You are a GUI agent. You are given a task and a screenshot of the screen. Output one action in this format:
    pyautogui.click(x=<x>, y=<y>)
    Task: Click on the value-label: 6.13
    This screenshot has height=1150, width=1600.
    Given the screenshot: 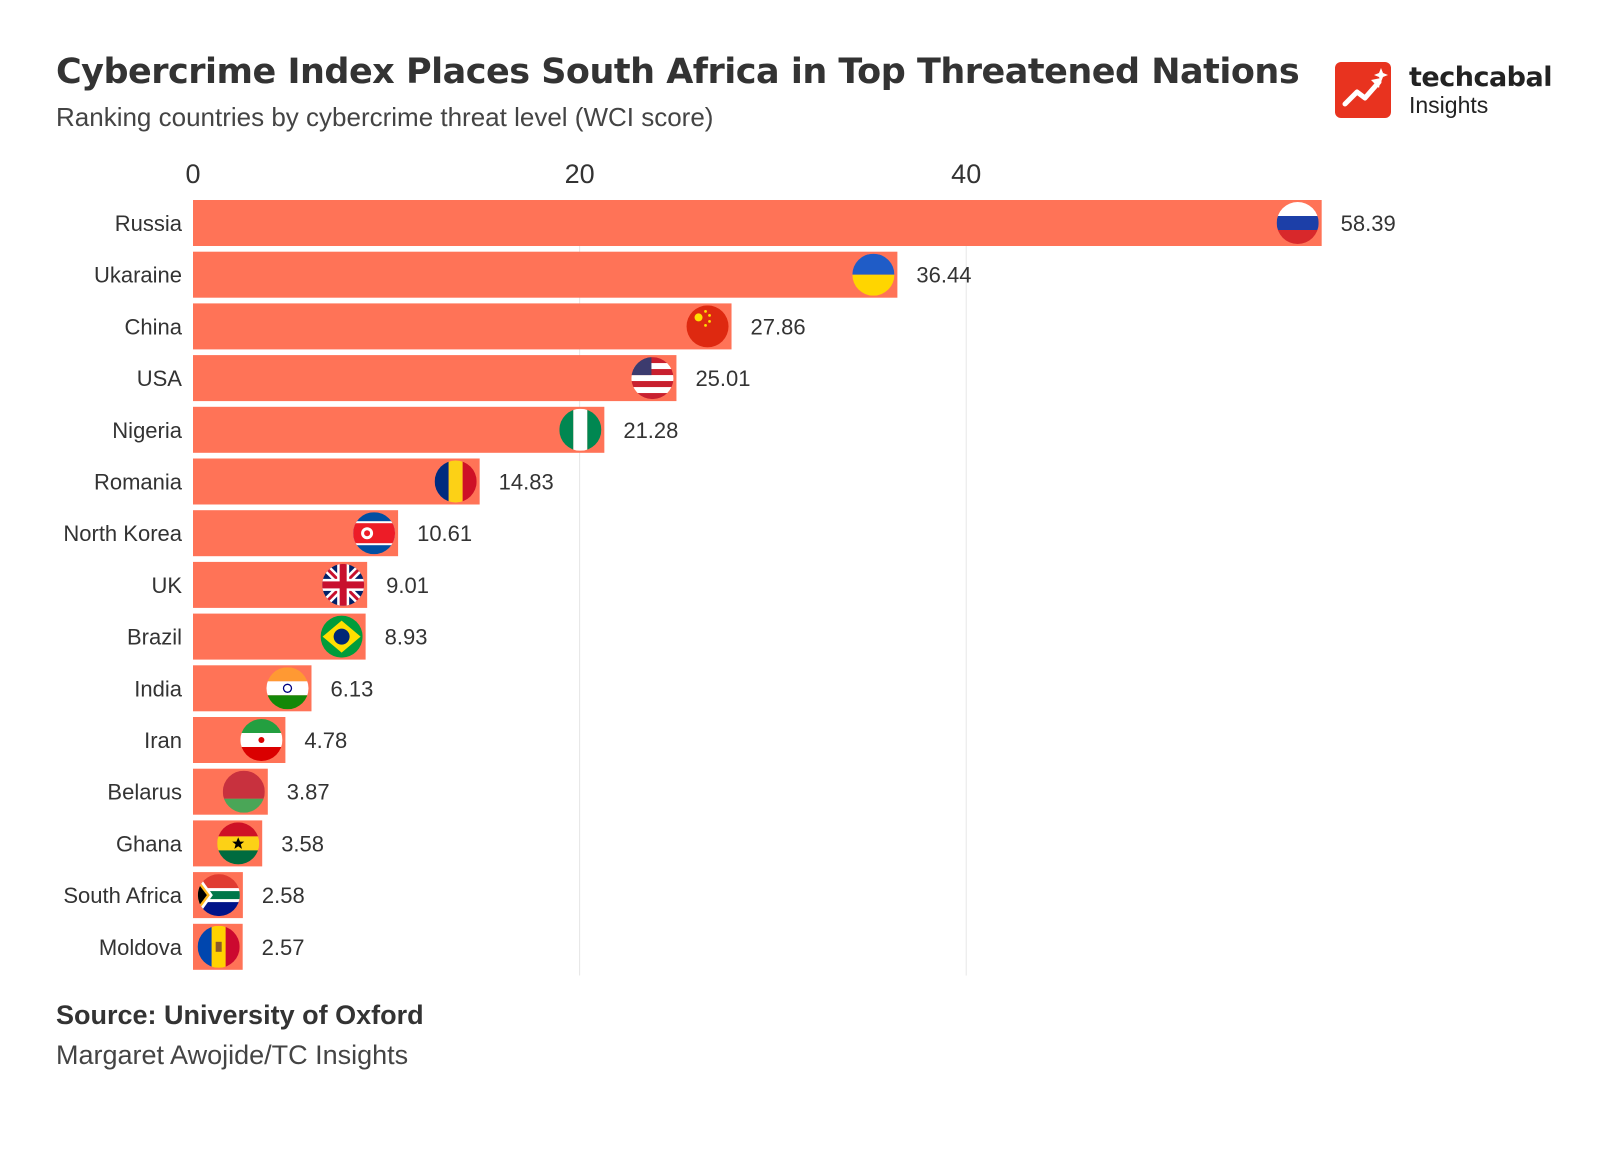 What is the action you would take?
    pyautogui.click(x=351, y=688)
    